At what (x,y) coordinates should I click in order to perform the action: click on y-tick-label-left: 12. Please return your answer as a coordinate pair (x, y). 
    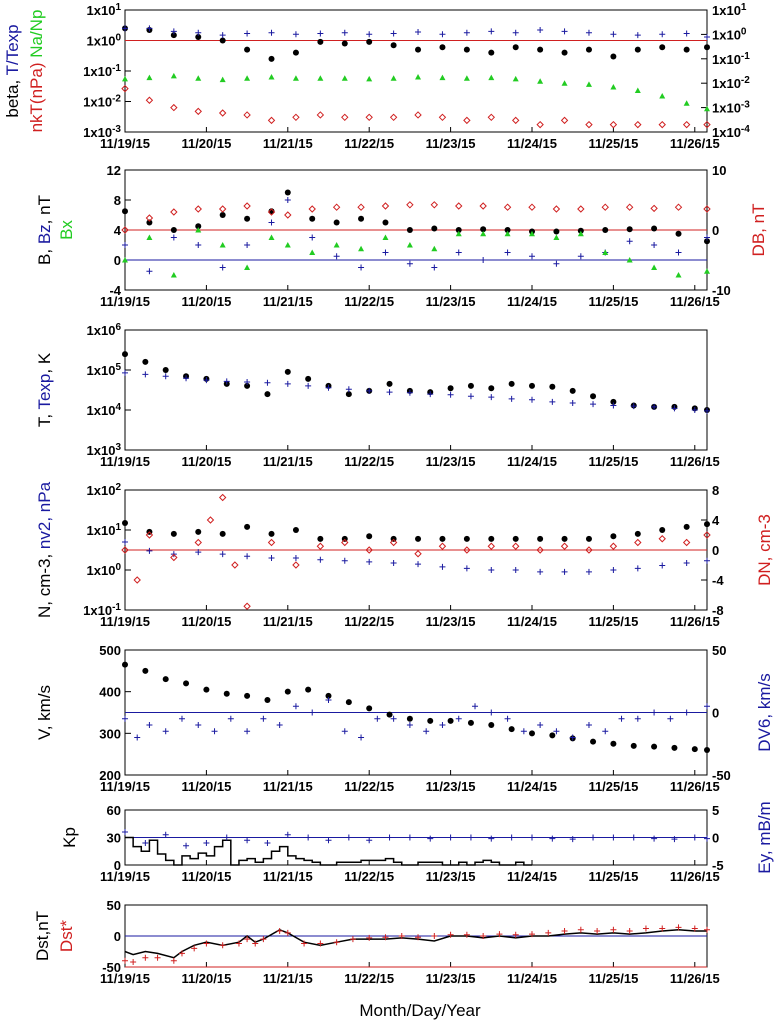
    Looking at the image, I should click on (114, 170).